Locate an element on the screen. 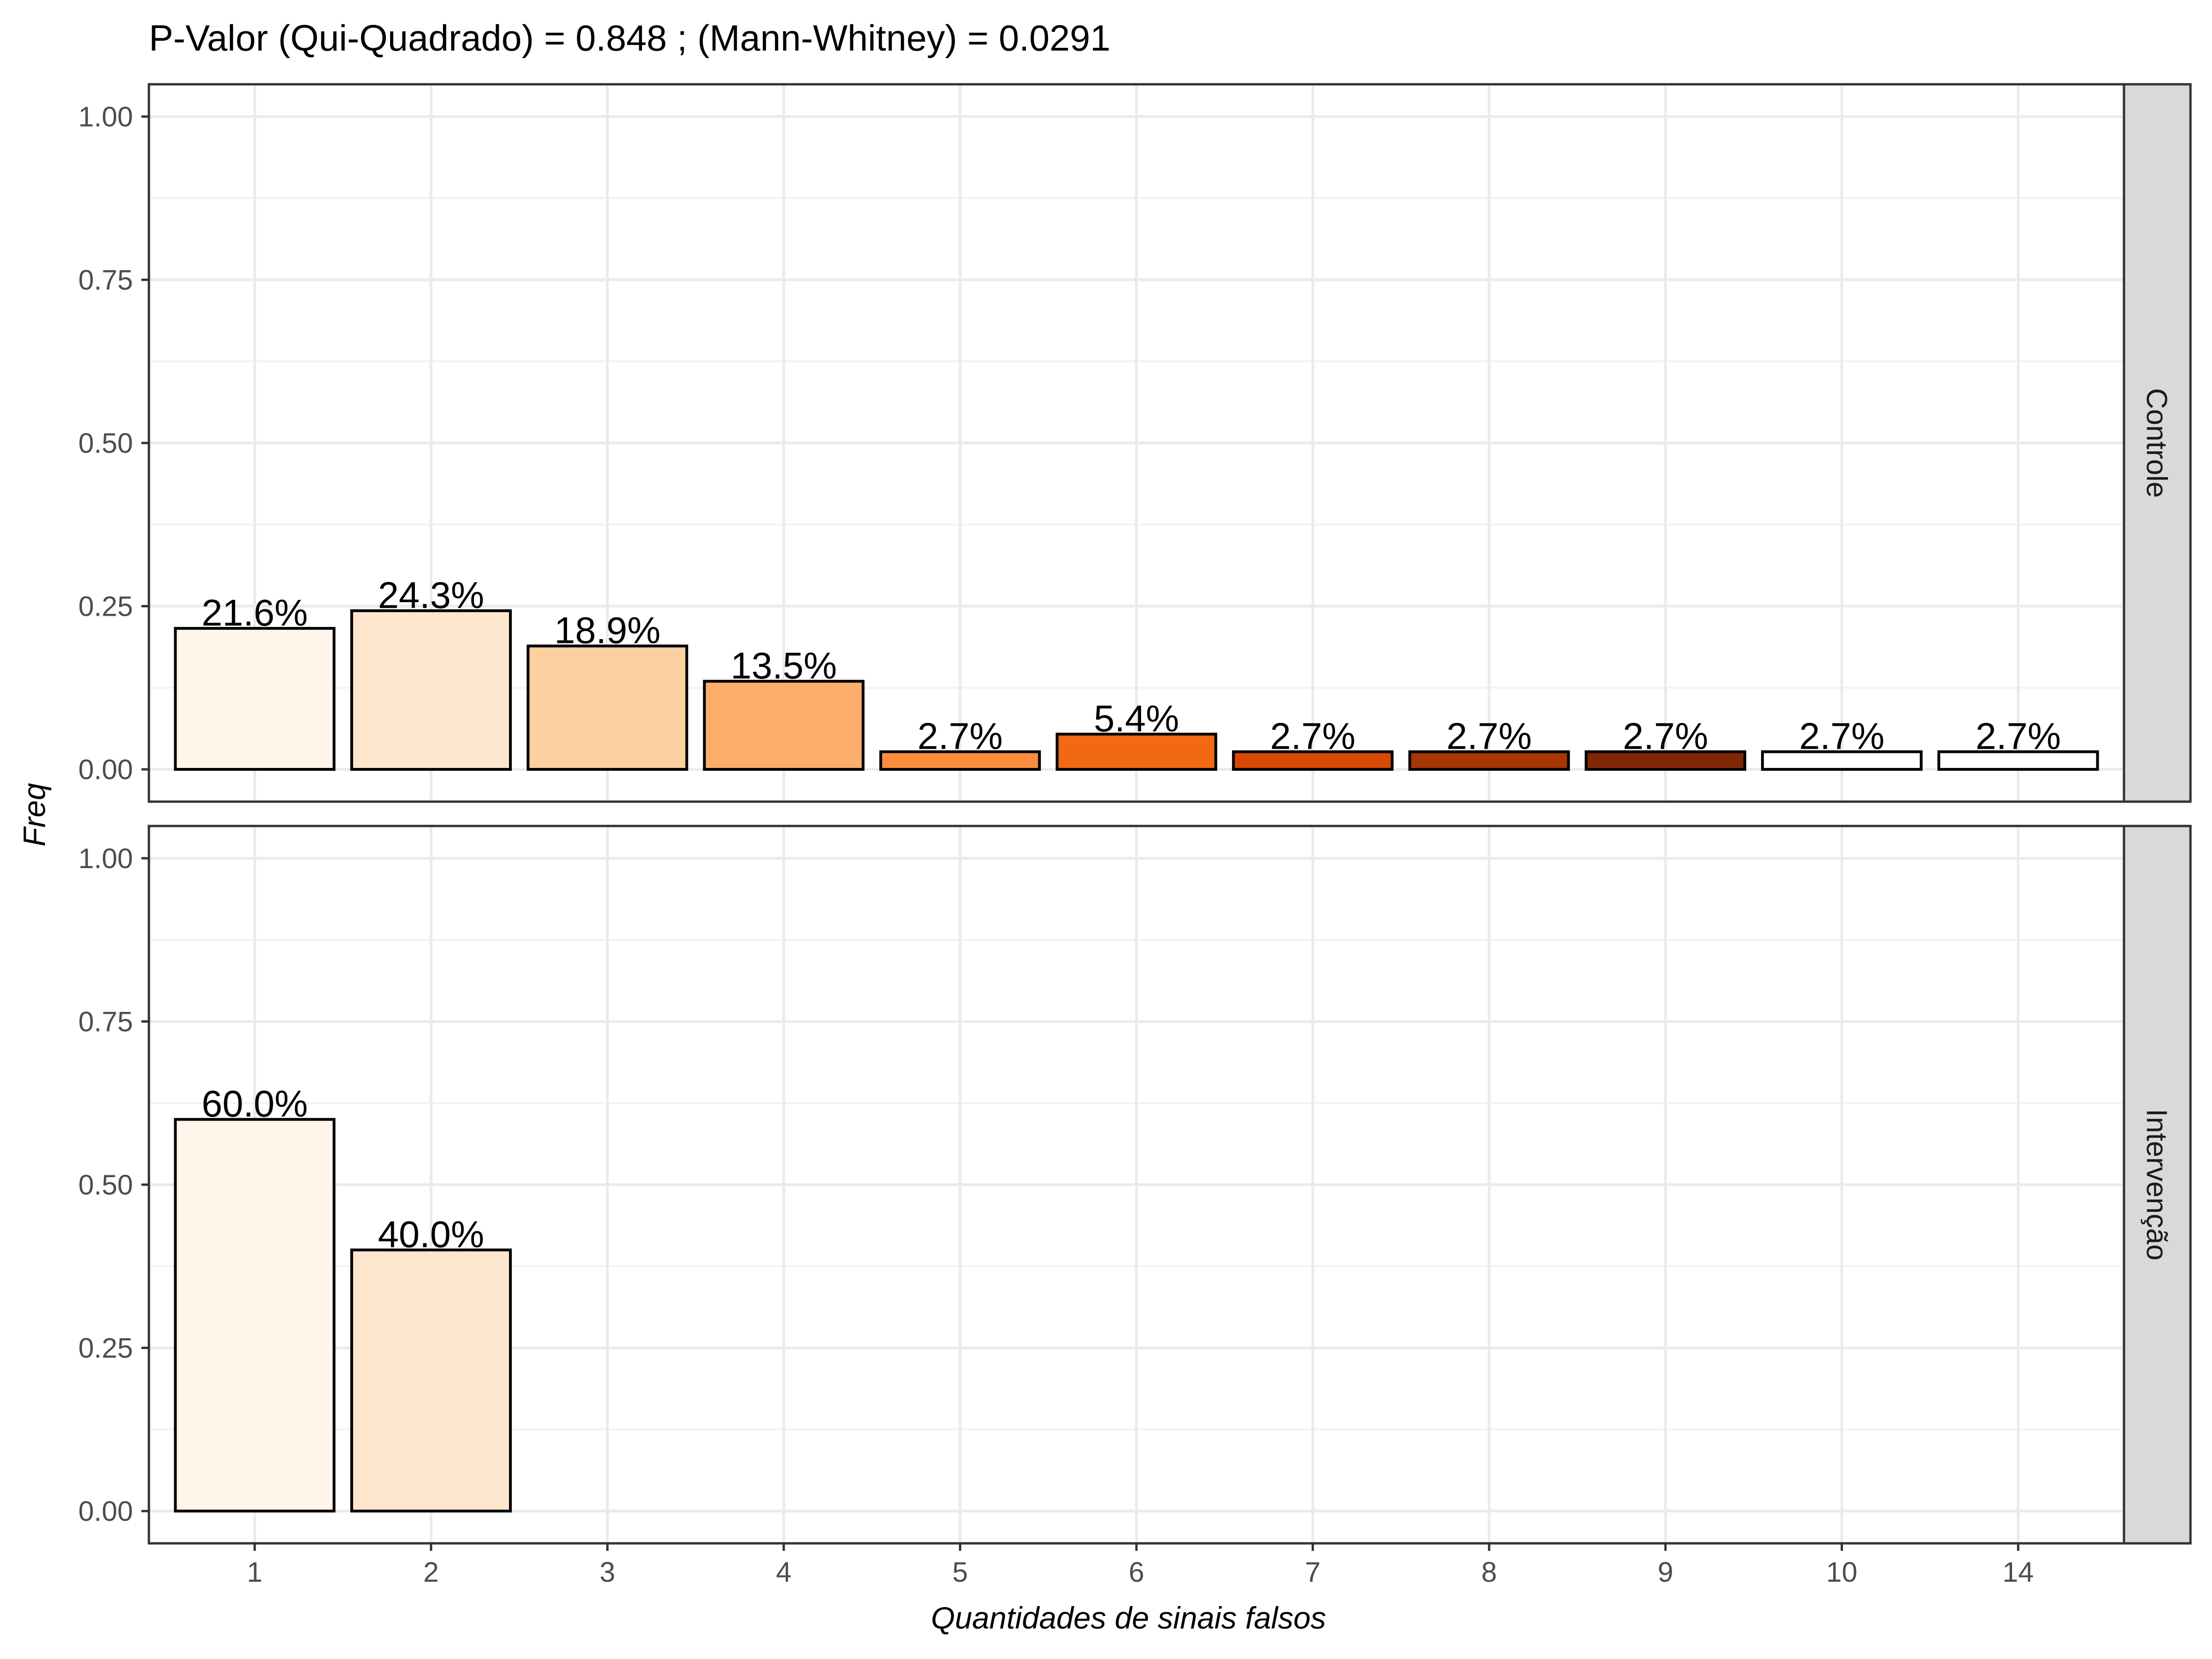  data-label: 60.0% is located at coordinates (255, 1104).